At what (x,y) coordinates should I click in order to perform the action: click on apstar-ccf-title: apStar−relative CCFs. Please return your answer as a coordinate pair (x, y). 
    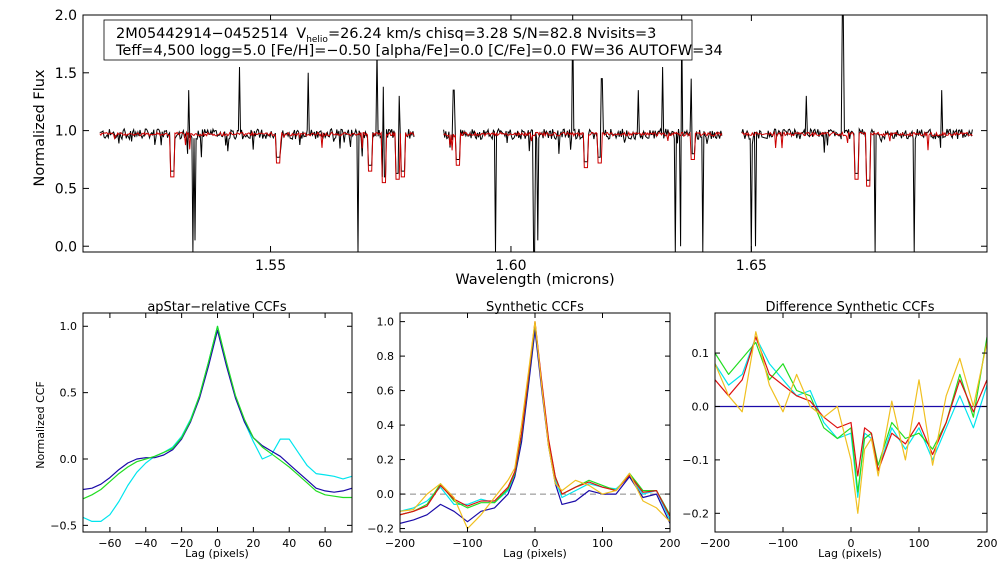
    Looking at the image, I should click on (217, 307).